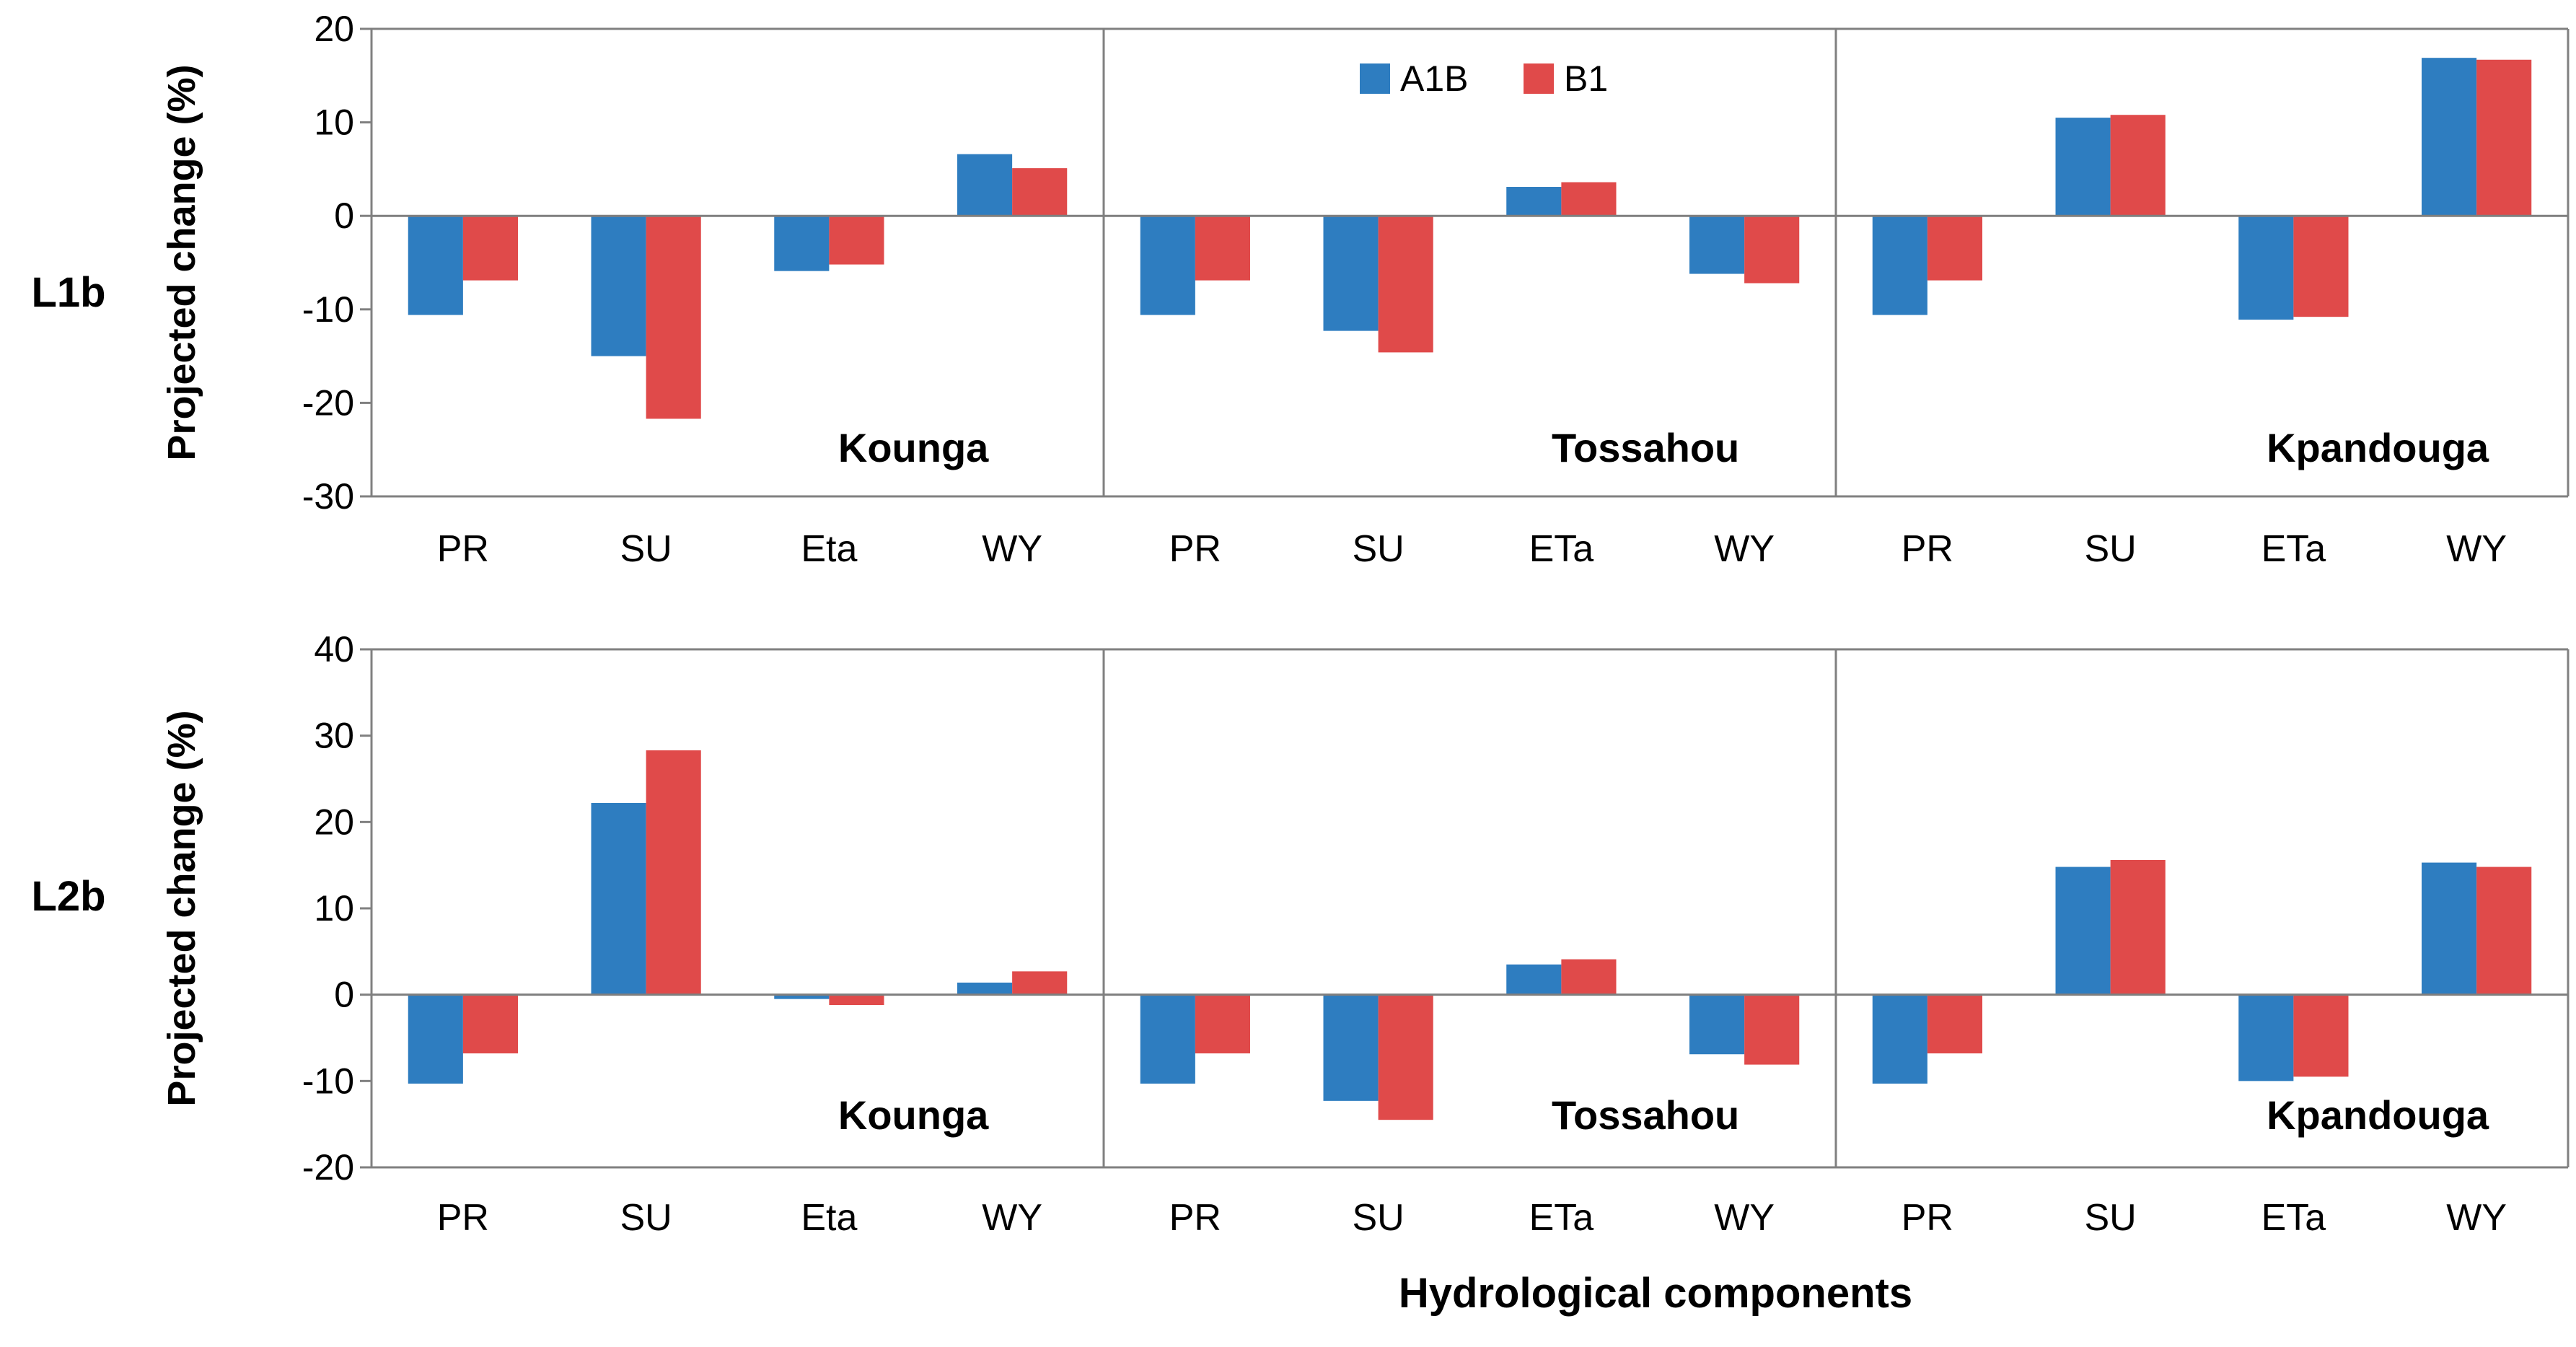 The width and height of the screenshot is (2576, 1347). Describe the element at coordinates (1655, 1293) in the screenshot. I see `x-axis-title: Hydrological components` at that location.